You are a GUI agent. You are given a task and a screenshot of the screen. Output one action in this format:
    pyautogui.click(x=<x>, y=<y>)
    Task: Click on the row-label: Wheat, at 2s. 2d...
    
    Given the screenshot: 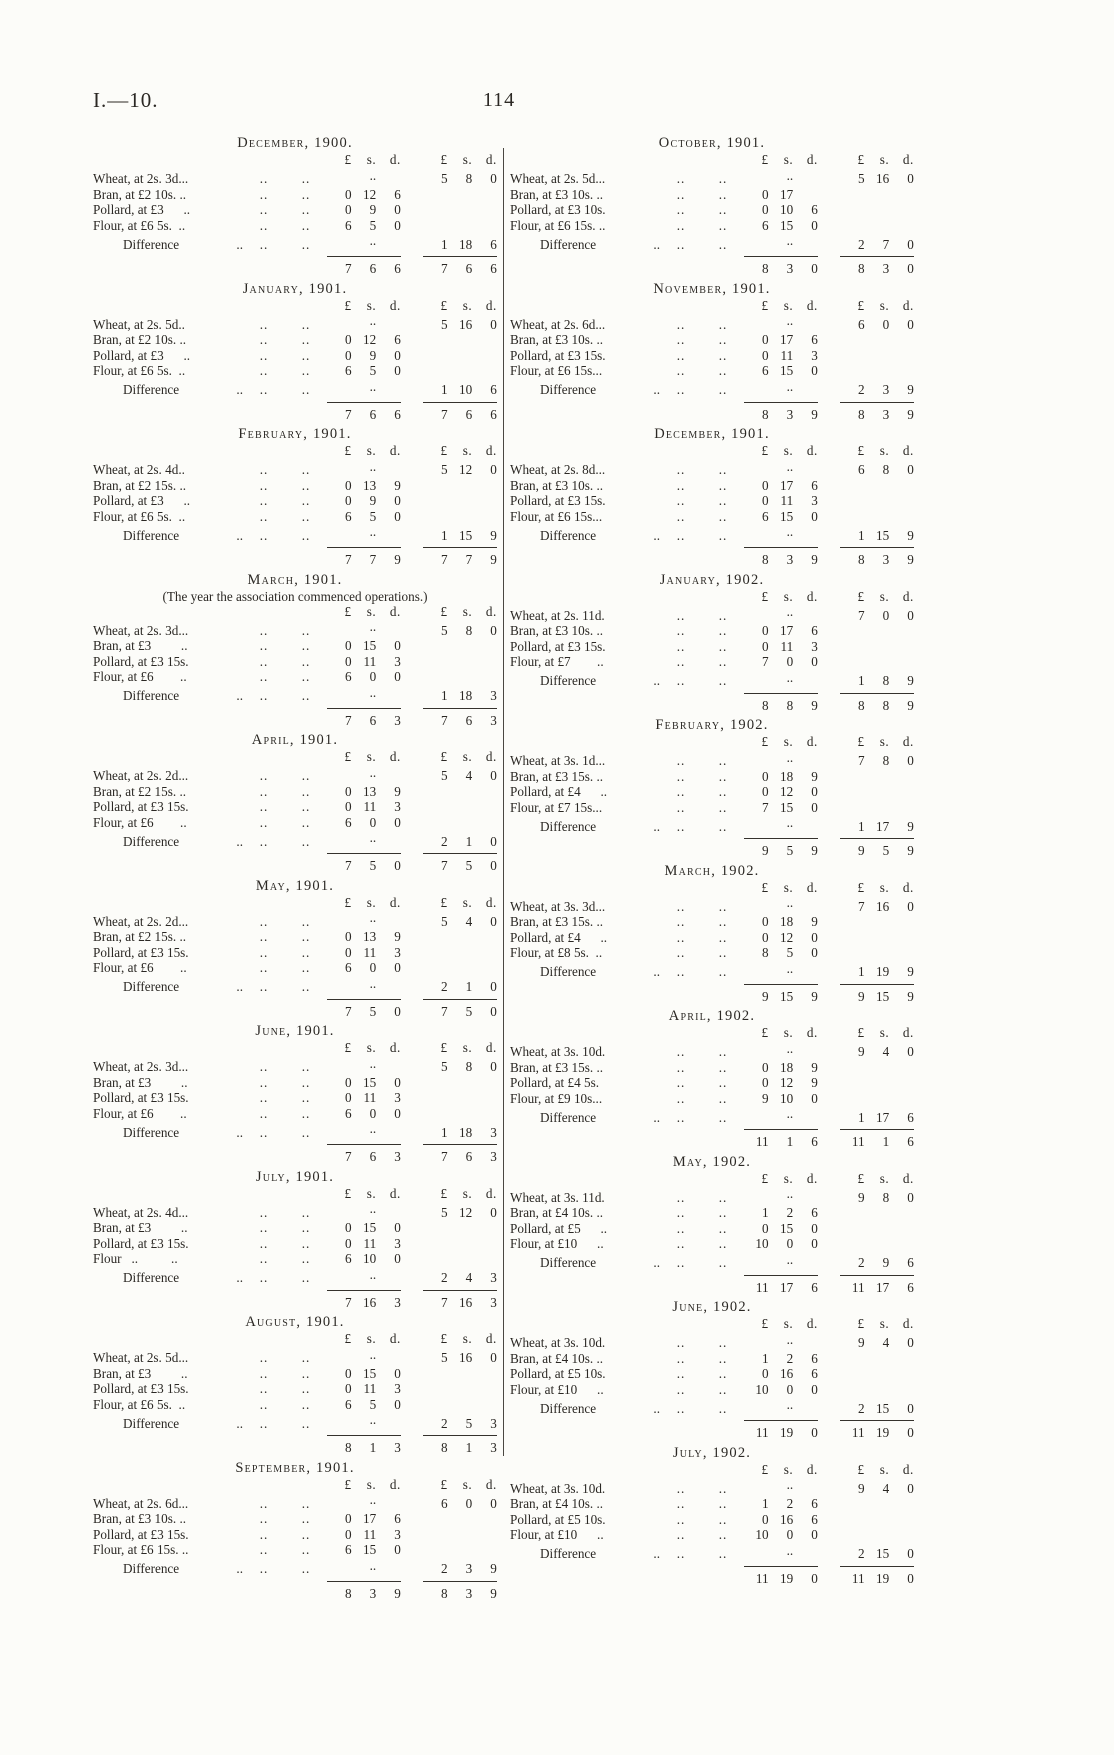 What is the action you would take?
    pyautogui.click(x=168, y=922)
    